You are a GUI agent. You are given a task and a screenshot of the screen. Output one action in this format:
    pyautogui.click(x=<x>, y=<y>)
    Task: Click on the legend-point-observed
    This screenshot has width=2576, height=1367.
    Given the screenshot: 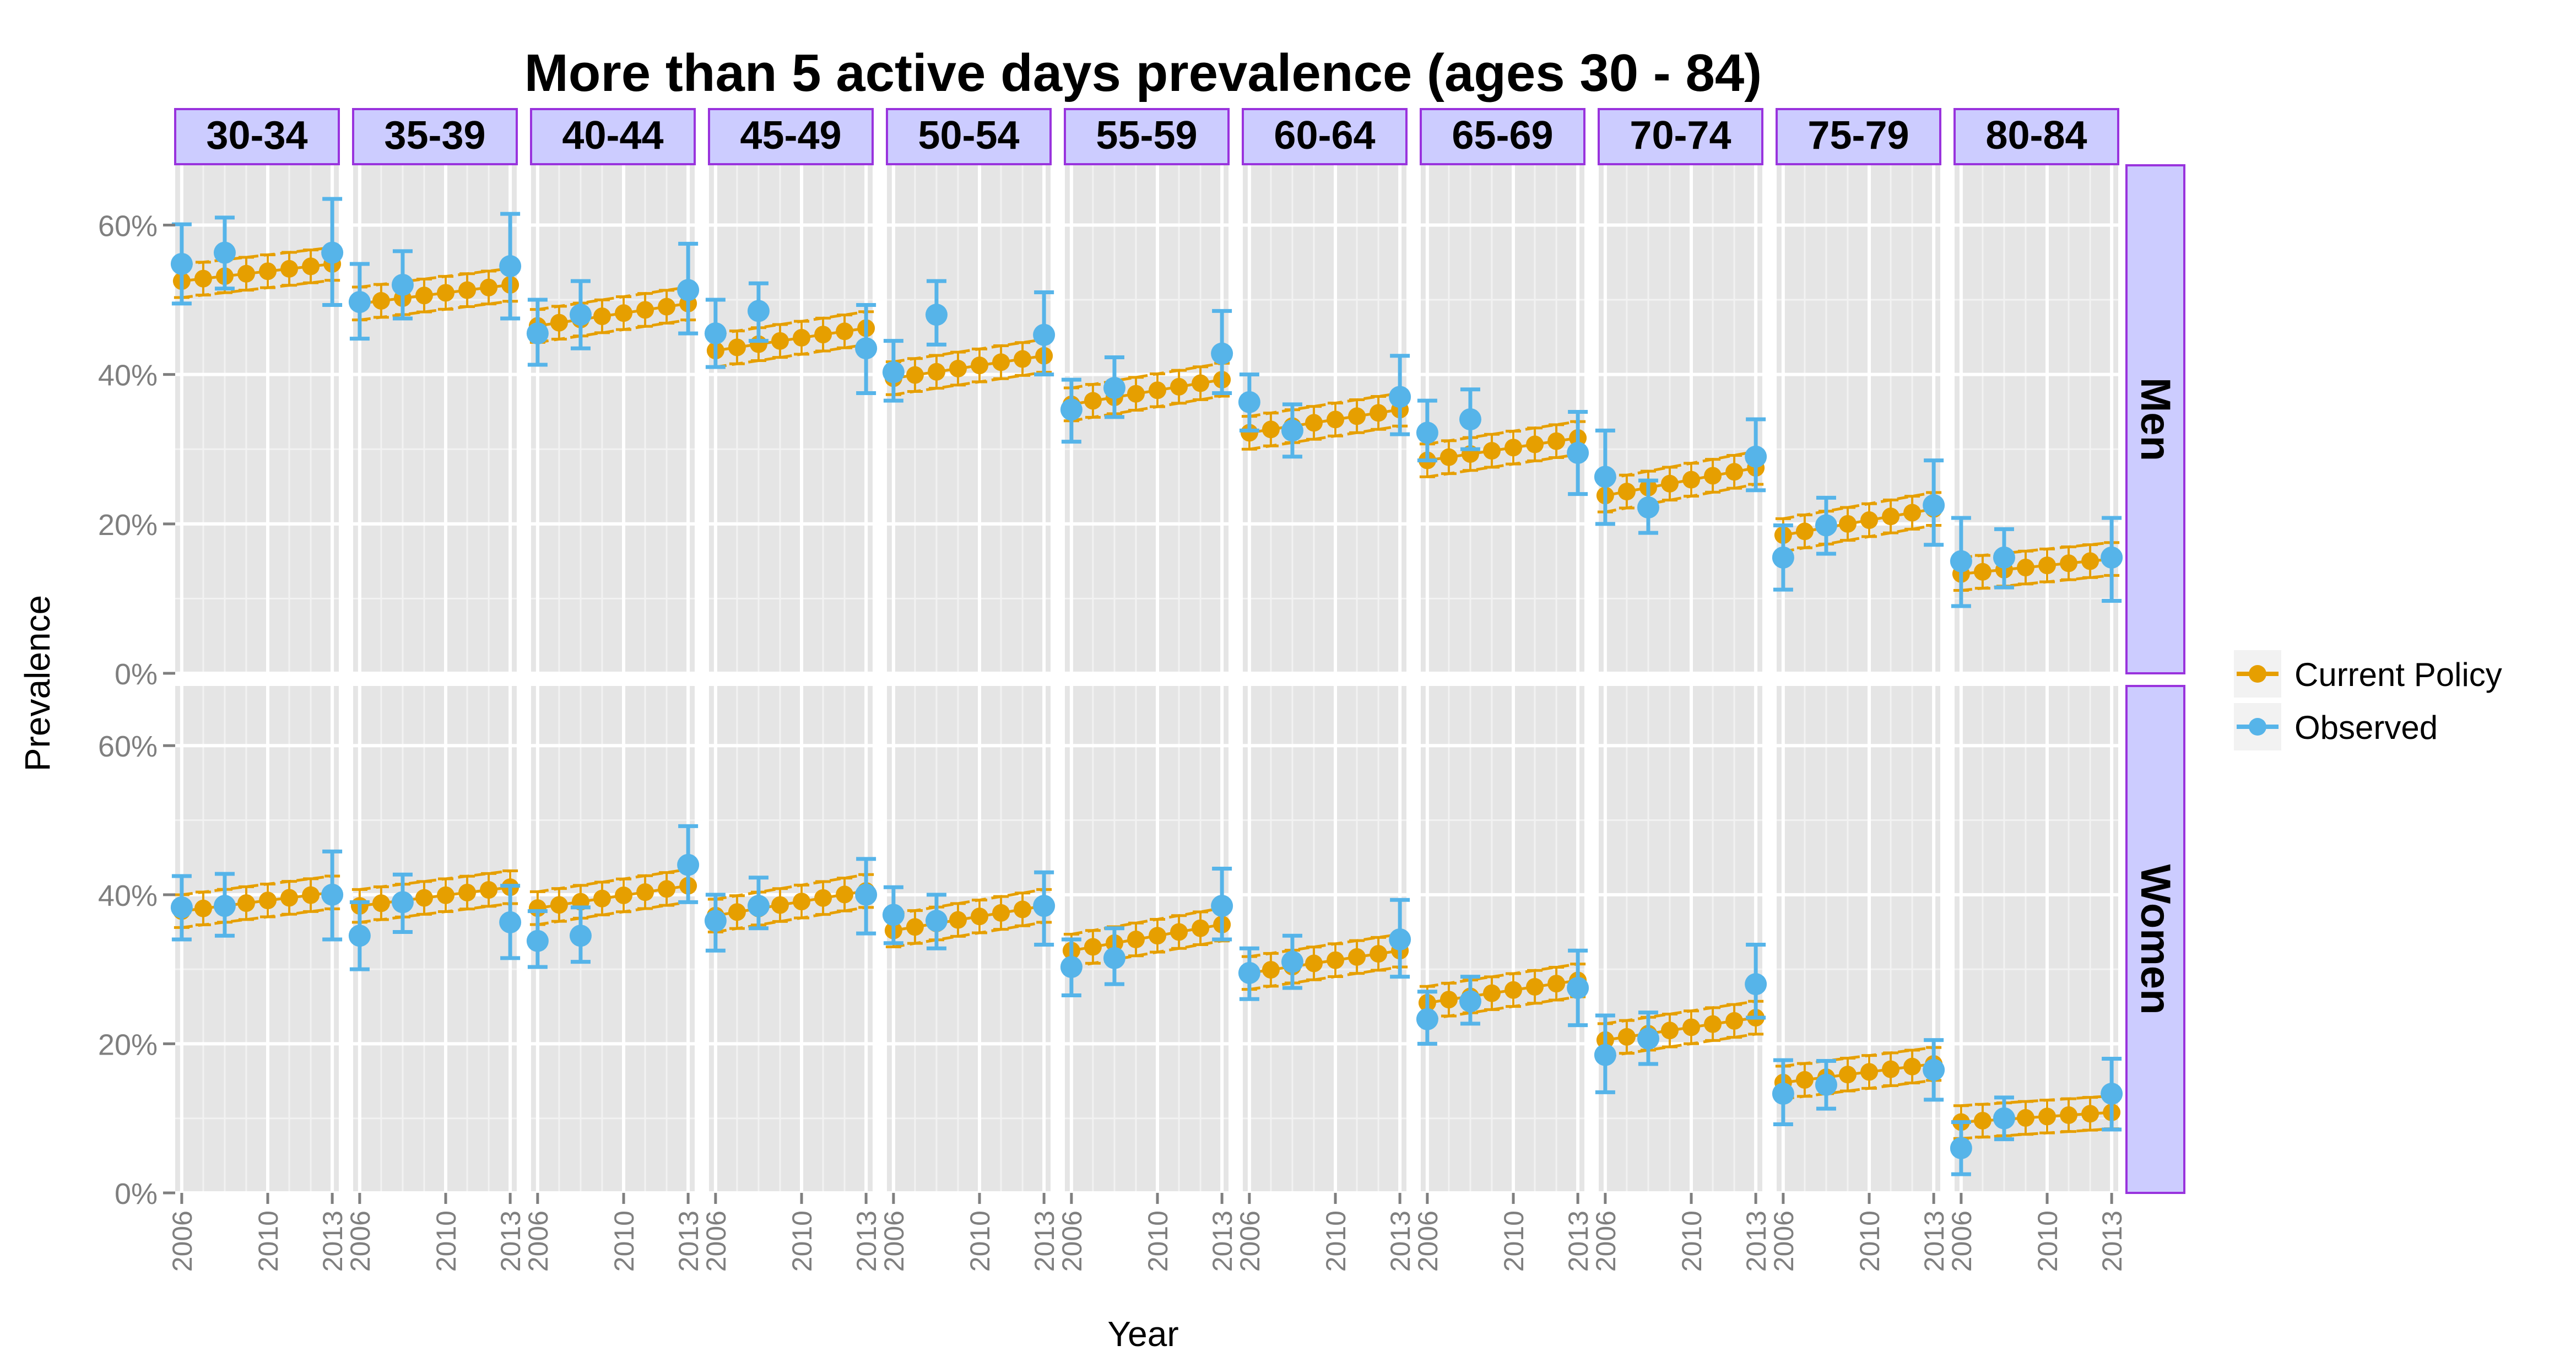 What is the action you would take?
    pyautogui.click(x=2257, y=727)
    